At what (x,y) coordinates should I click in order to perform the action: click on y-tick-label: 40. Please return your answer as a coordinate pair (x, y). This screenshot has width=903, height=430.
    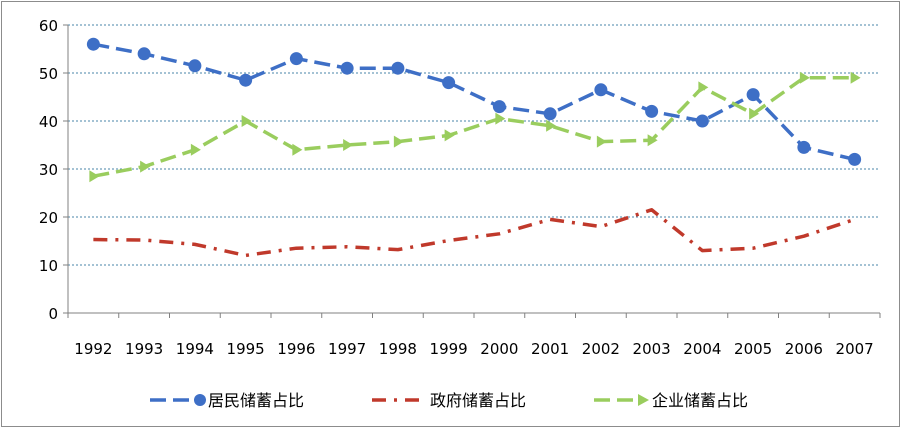
    Looking at the image, I should click on (48, 122).